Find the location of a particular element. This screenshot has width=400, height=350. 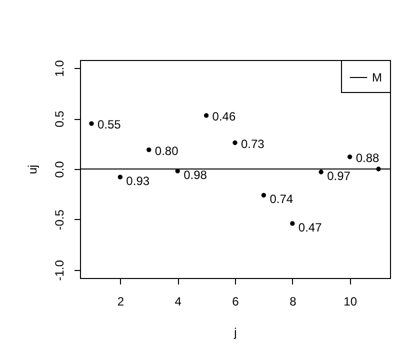

annotation: 0.98 is located at coordinates (196, 175).